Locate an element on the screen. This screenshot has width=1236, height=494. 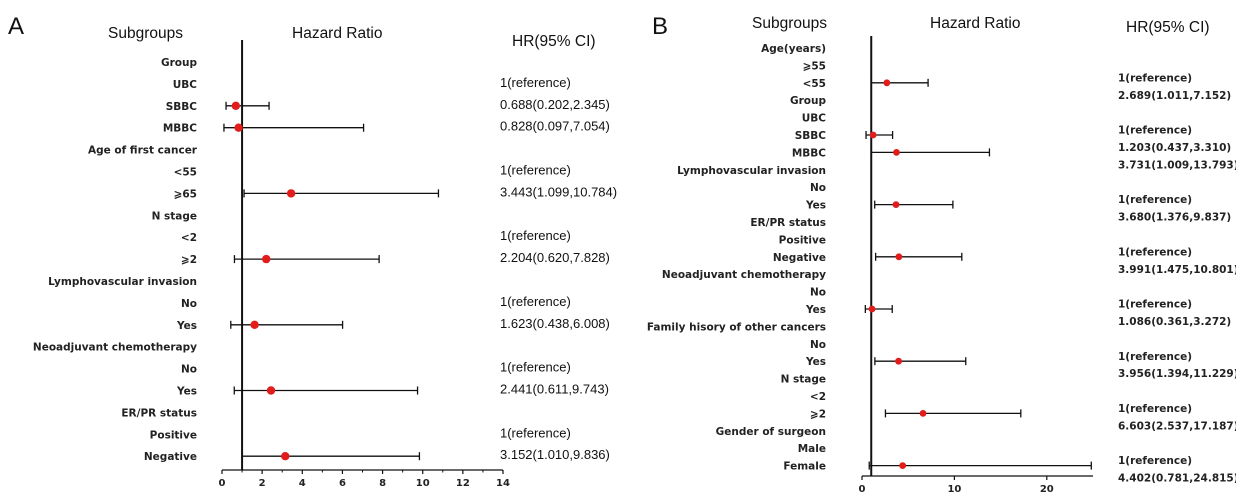
panel-a-row-label: ⩾65 is located at coordinates (185, 194).